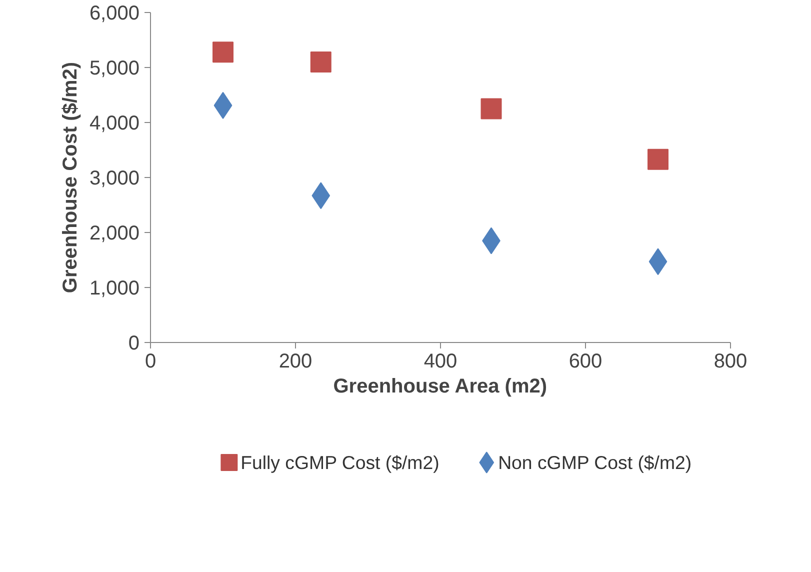  What do you see at coordinates (114, 123) in the screenshot?
I see `y-tick-label: 4,000` at bounding box center [114, 123].